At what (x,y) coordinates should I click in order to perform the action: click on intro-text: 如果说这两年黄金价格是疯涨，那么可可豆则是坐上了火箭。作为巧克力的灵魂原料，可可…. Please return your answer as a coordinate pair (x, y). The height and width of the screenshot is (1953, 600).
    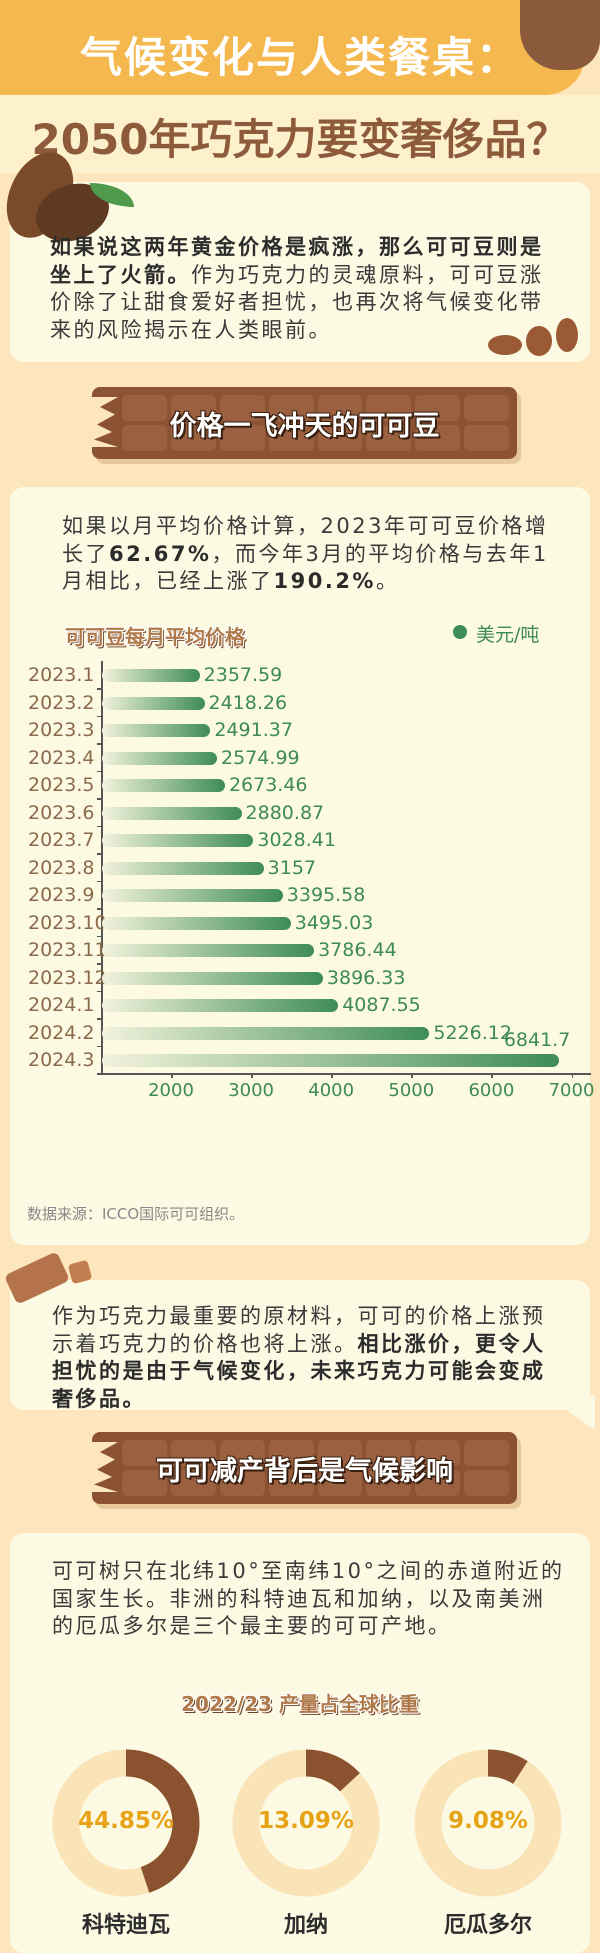
    Looking at the image, I should click on (305, 289).